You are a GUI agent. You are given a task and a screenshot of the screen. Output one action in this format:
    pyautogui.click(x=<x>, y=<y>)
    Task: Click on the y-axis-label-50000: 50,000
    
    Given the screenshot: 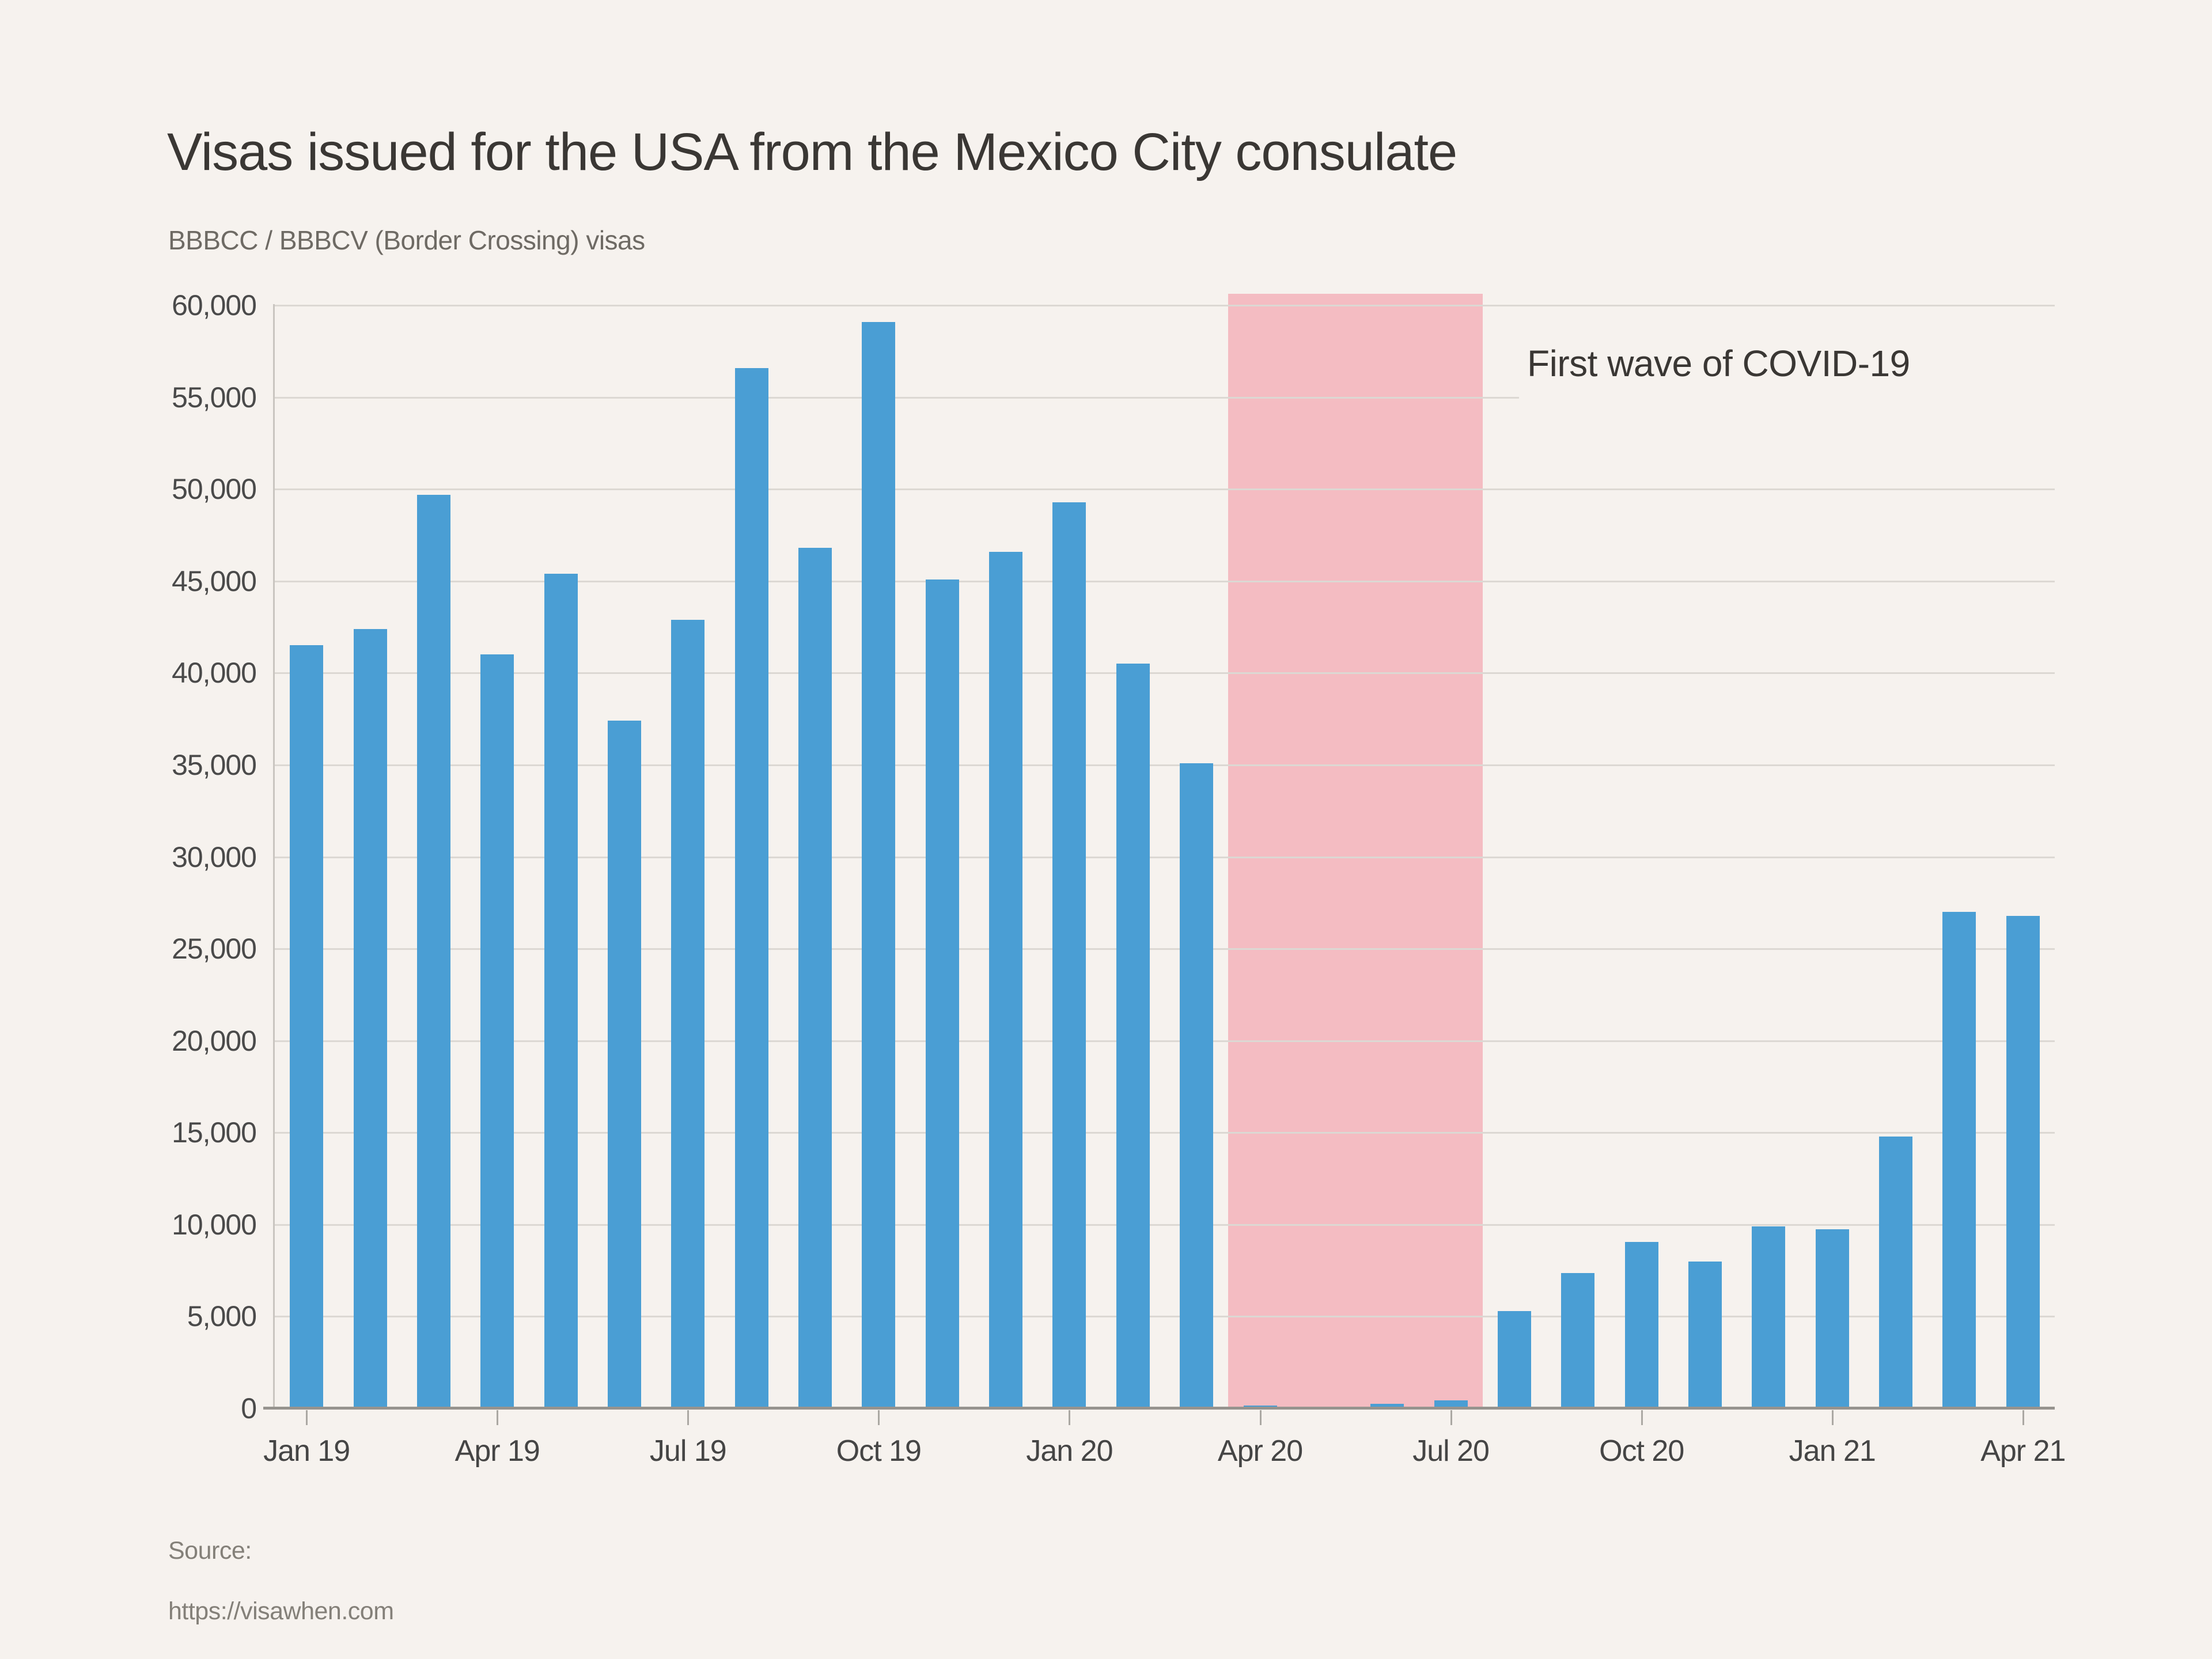 What is the action you would take?
    pyautogui.click(x=214, y=489)
    